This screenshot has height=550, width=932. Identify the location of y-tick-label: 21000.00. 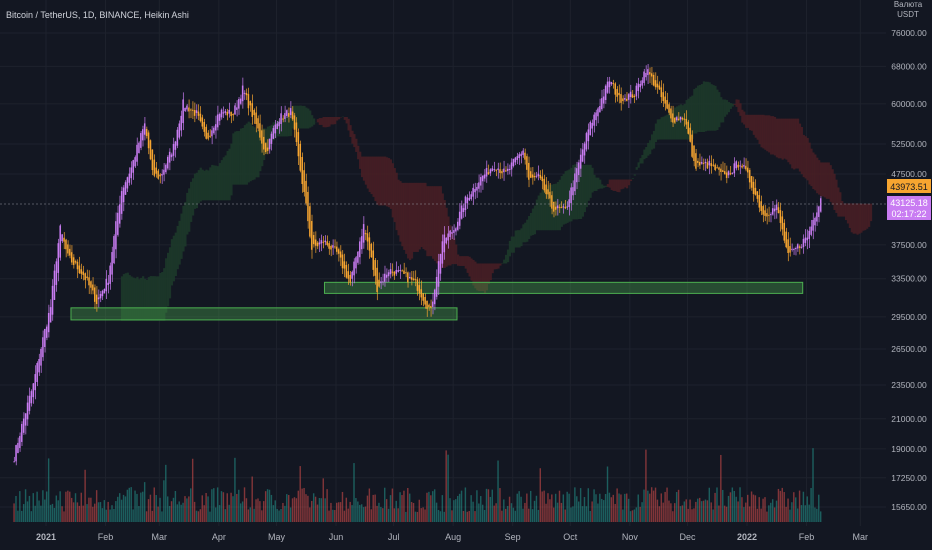
(909, 419).